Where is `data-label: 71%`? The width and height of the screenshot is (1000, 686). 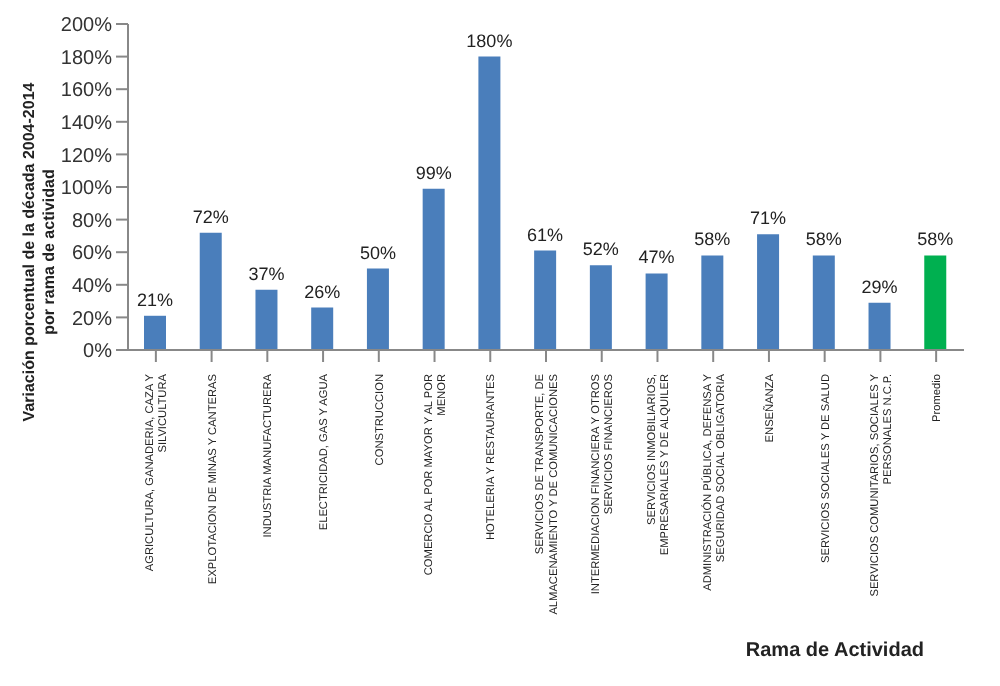 data-label: 71% is located at coordinates (768, 218).